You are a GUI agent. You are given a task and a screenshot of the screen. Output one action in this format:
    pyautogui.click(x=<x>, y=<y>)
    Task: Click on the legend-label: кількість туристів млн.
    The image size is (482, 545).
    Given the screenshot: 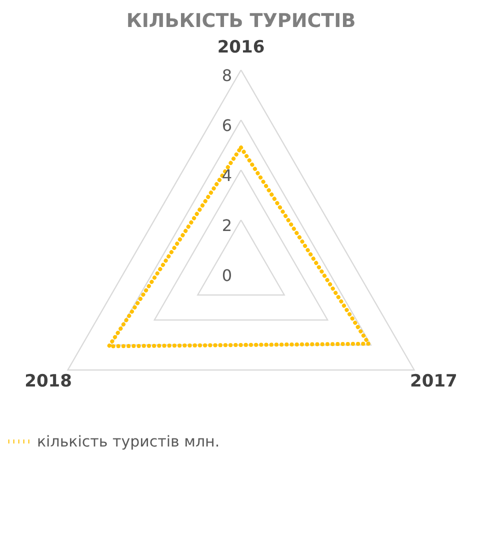 What is the action you would take?
    pyautogui.click(x=128, y=441)
    